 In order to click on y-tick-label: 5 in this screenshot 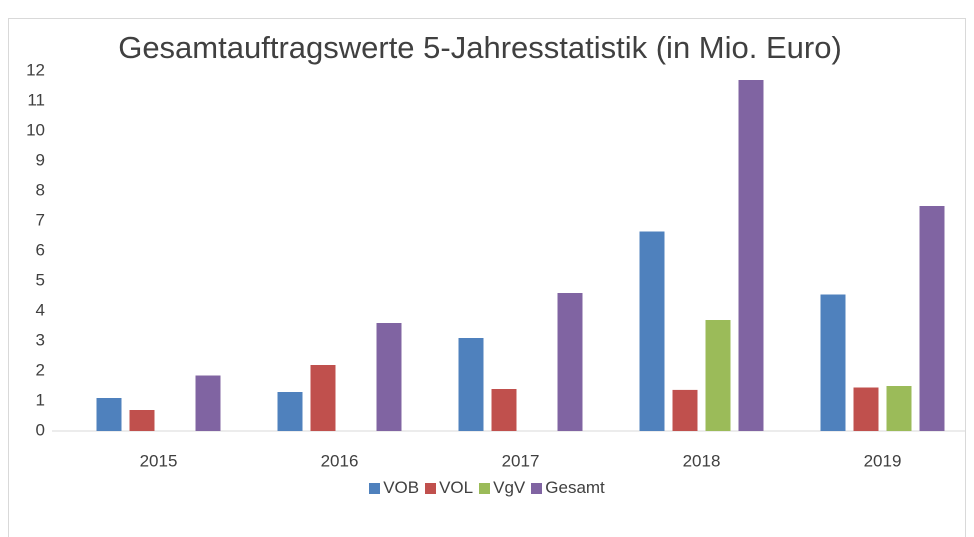, I will do `click(40, 279)`.